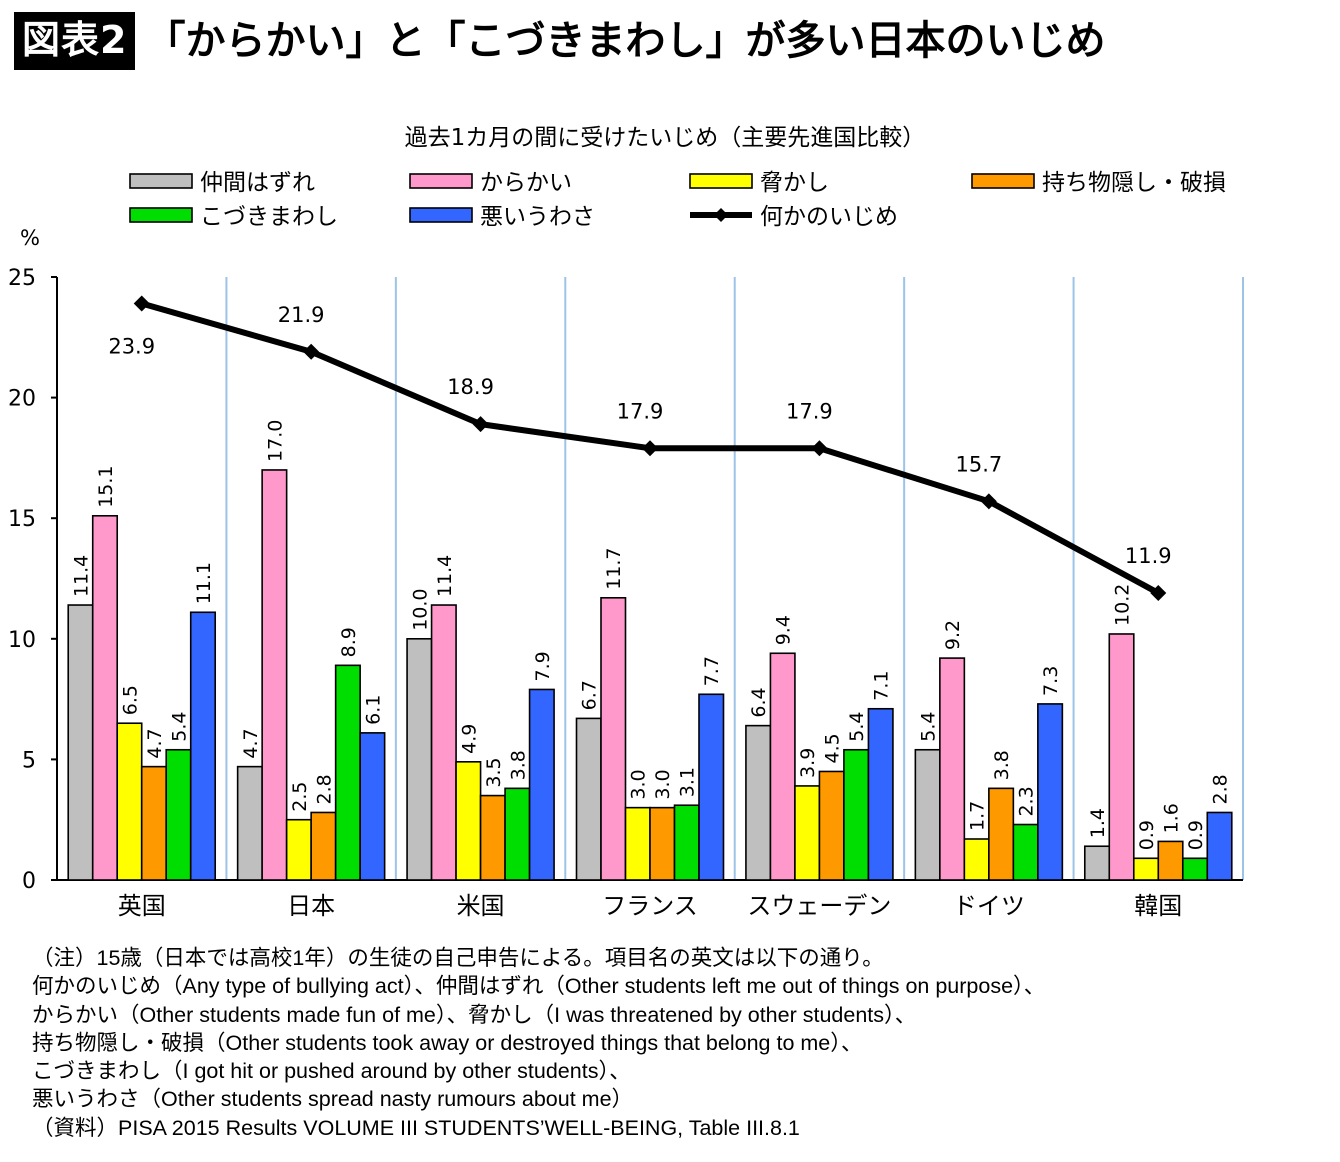 This screenshot has width=1340, height=1162. Describe the element at coordinates (784, 630) in the screenshot. I see `bar-value-label: 9.4` at that location.